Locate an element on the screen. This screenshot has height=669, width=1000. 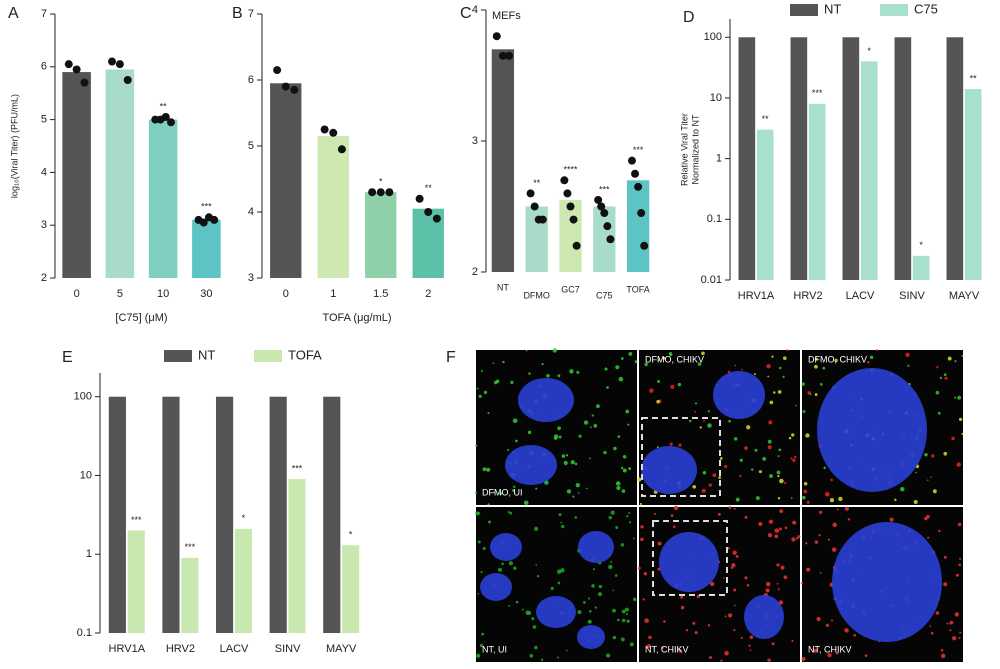
x-tick-label: HRV1A is located at coordinates (127, 649).